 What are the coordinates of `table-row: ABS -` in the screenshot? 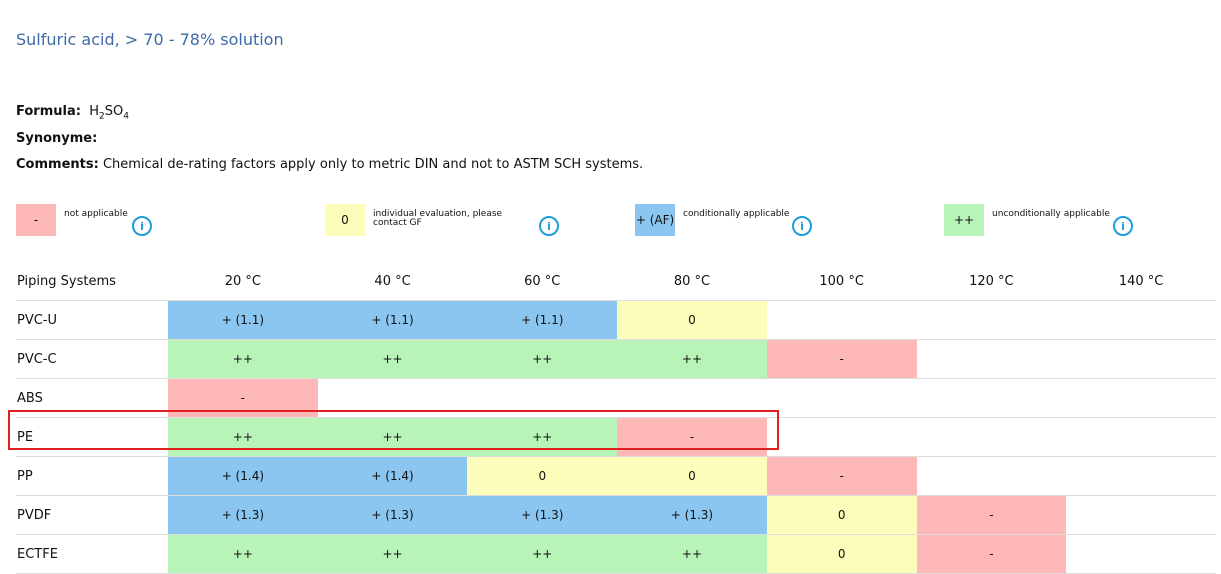 It's located at (616, 398).